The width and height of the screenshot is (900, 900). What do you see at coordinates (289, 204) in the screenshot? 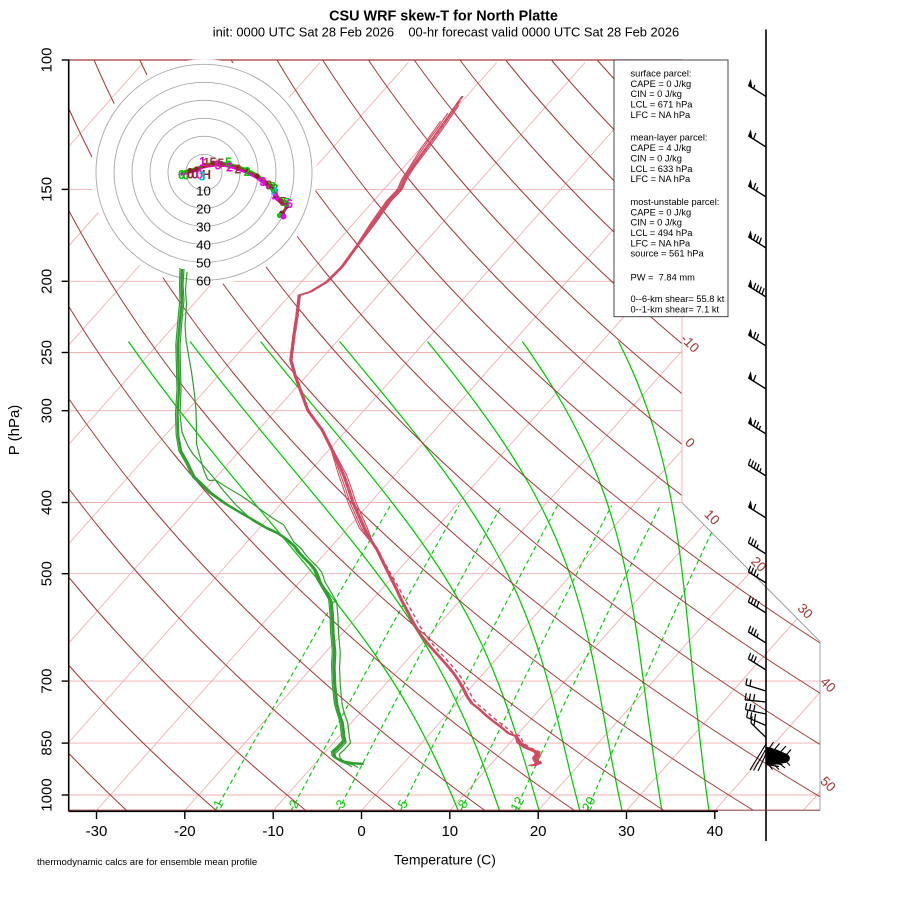
I see `svg-text: 6` at bounding box center [289, 204].